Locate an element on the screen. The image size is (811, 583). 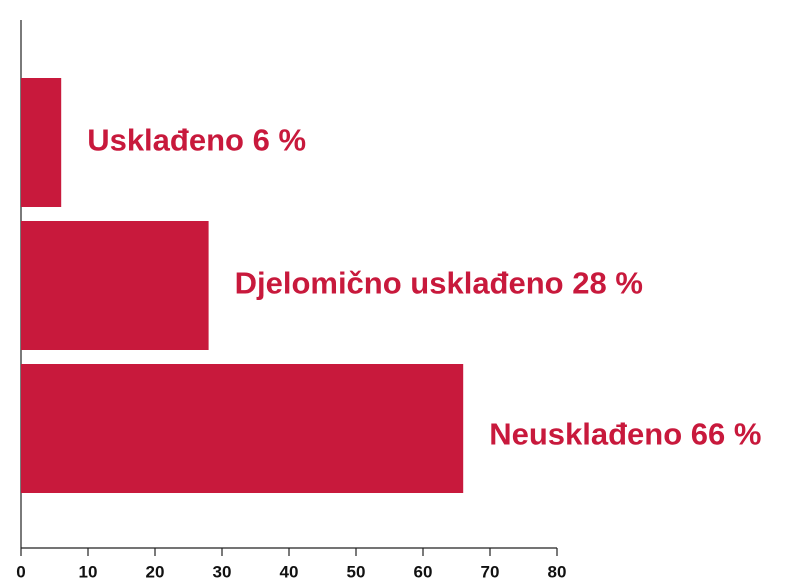
x-tick-label: 10 is located at coordinates (88, 571).